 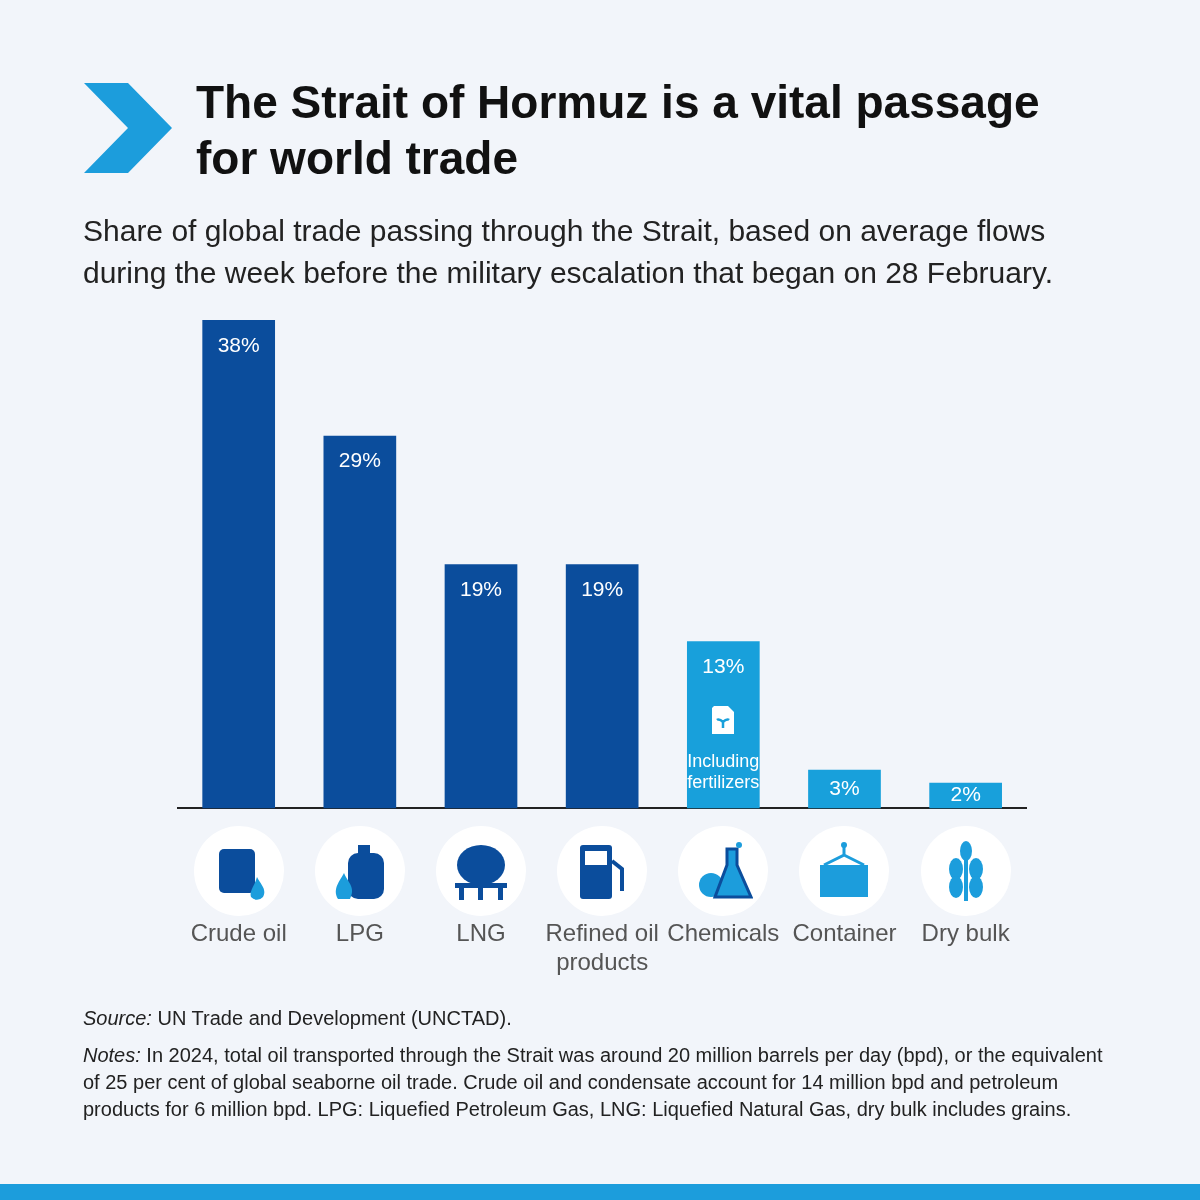 I want to click on chart-subtitle: Share of global trade passing through the Strait, based on average flows during the week before the military escalation that began on 28 February., so click(x=569, y=252).